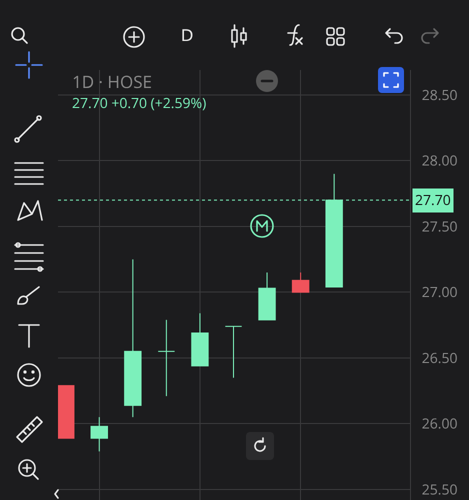 This screenshot has height=500, width=469. What do you see at coordinates (187, 36) in the screenshot?
I see `text: D` at bounding box center [187, 36].